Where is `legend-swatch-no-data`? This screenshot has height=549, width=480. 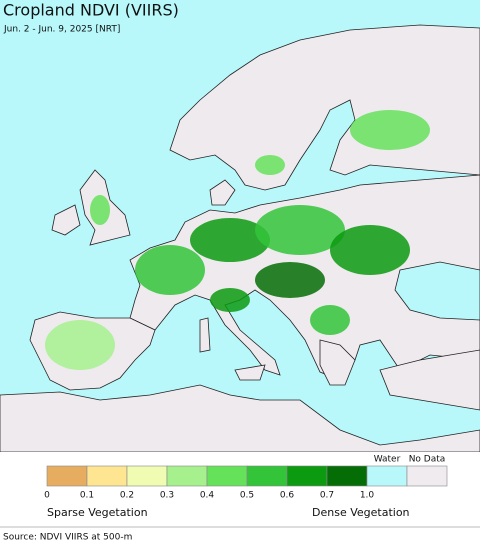
legend-swatch-no-data is located at coordinates (427, 476).